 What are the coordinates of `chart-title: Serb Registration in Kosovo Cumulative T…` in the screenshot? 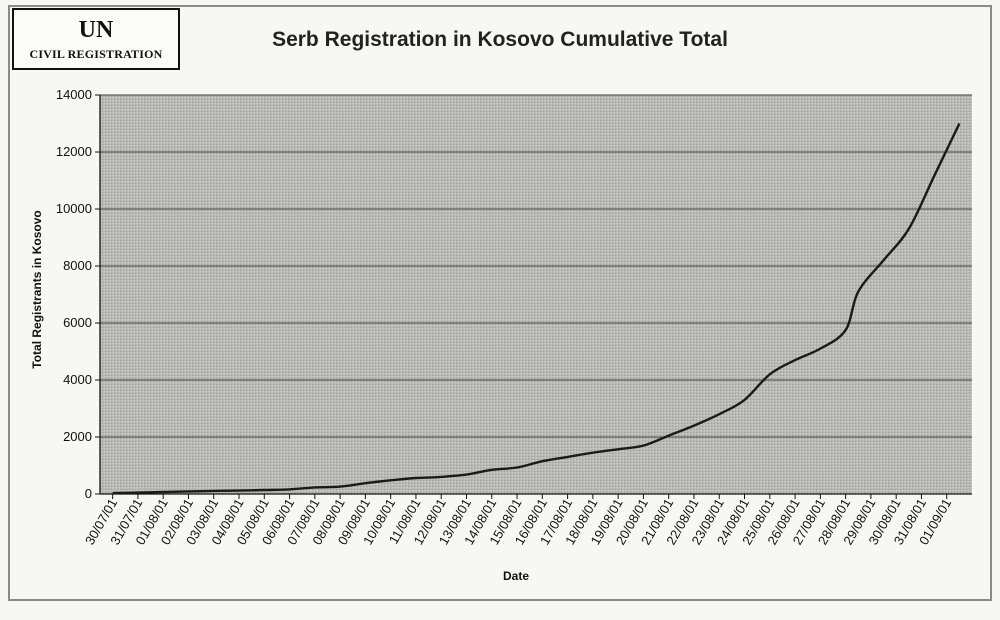 It's located at (500, 39).